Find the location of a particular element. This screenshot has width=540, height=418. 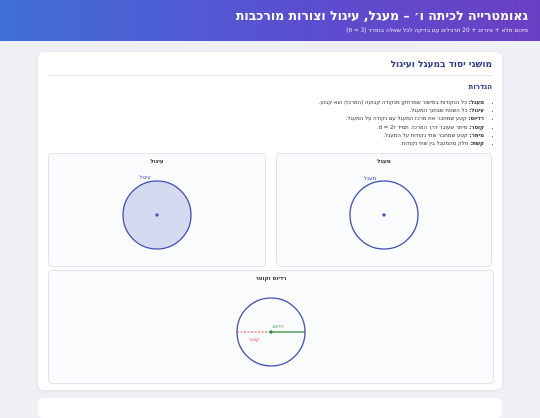

radius-diameter-title: רדיוס וקוטר is located at coordinates (271, 279).